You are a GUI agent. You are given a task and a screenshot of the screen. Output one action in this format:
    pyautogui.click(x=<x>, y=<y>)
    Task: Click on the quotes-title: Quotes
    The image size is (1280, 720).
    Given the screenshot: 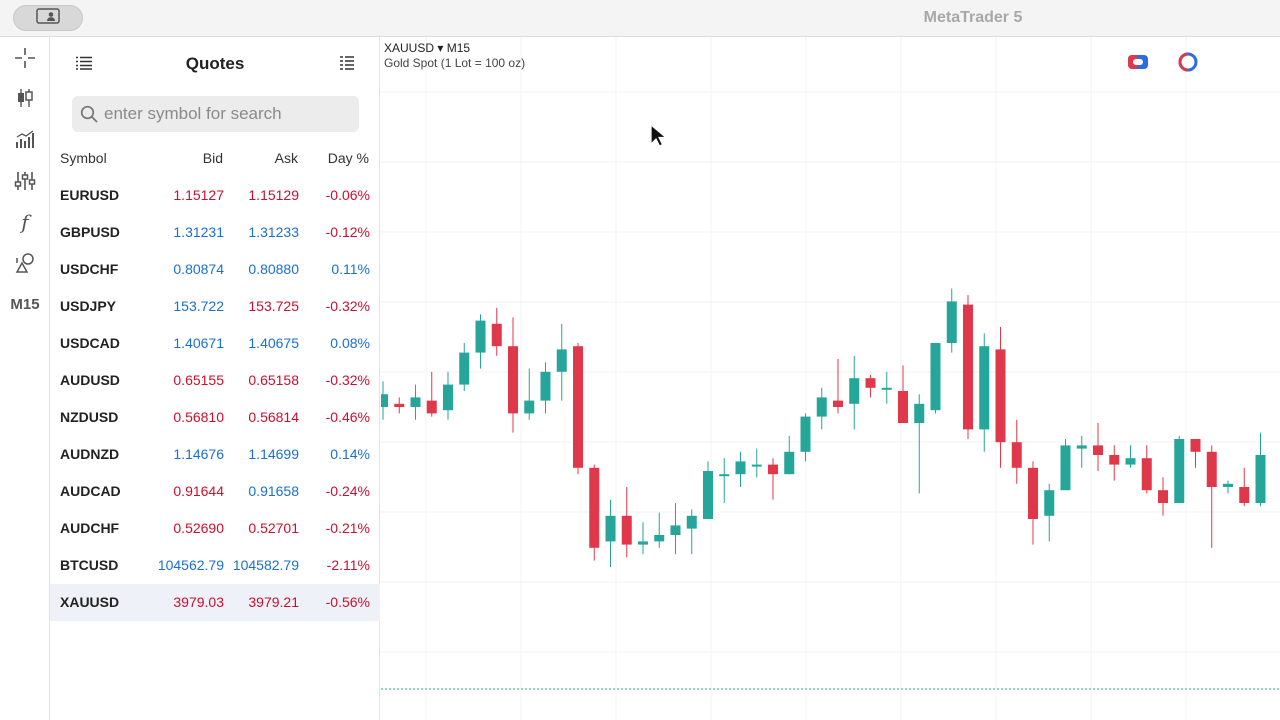 What is the action you would take?
    pyautogui.click(x=215, y=63)
    